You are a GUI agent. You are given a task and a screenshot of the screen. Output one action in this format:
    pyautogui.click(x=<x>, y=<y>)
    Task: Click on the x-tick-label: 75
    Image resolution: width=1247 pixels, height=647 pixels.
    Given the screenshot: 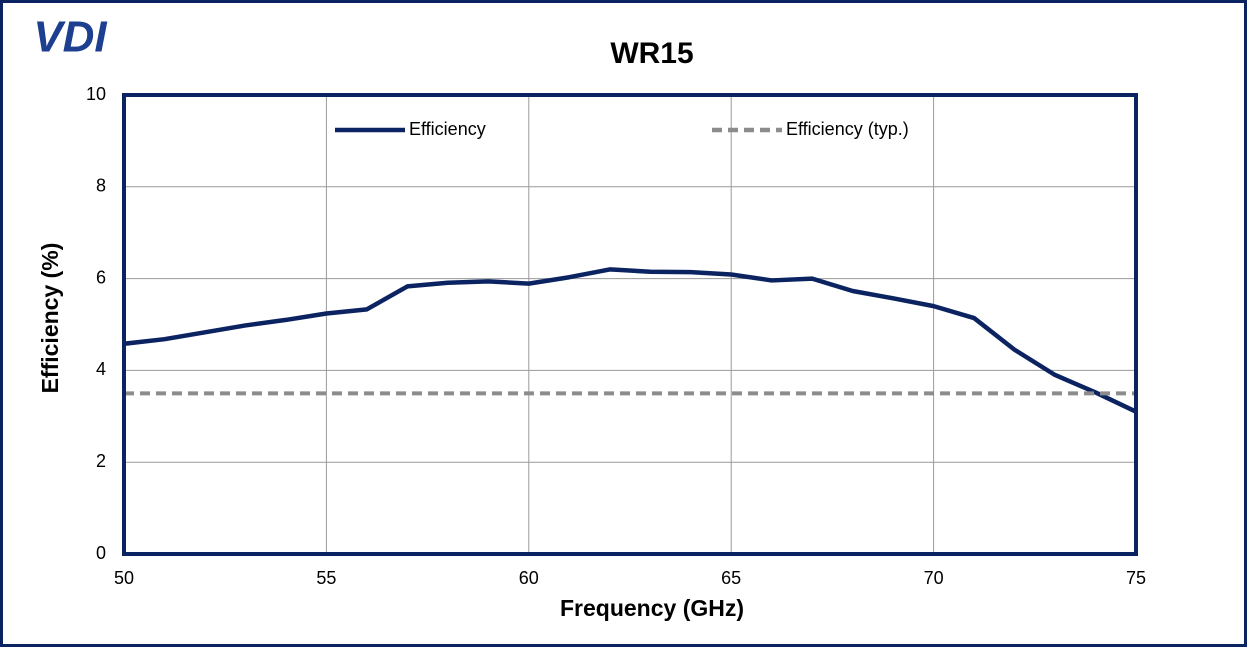 What is the action you would take?
    pyautogui.click(x=1136, y=578)
    